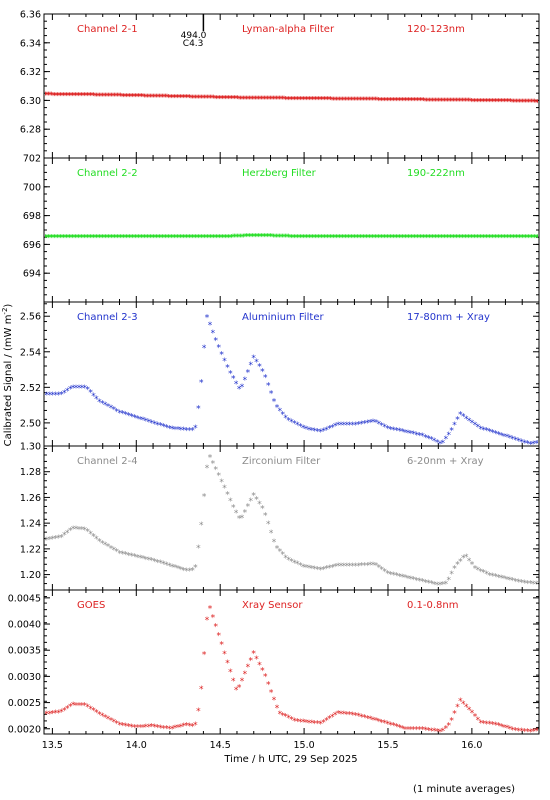 The height and width of the screenshot is (800, 550). What do you see at coordinates (30, 15) in the screenshot?
I see `y-tick-label: 6.36` at bounding box center [30, 15].